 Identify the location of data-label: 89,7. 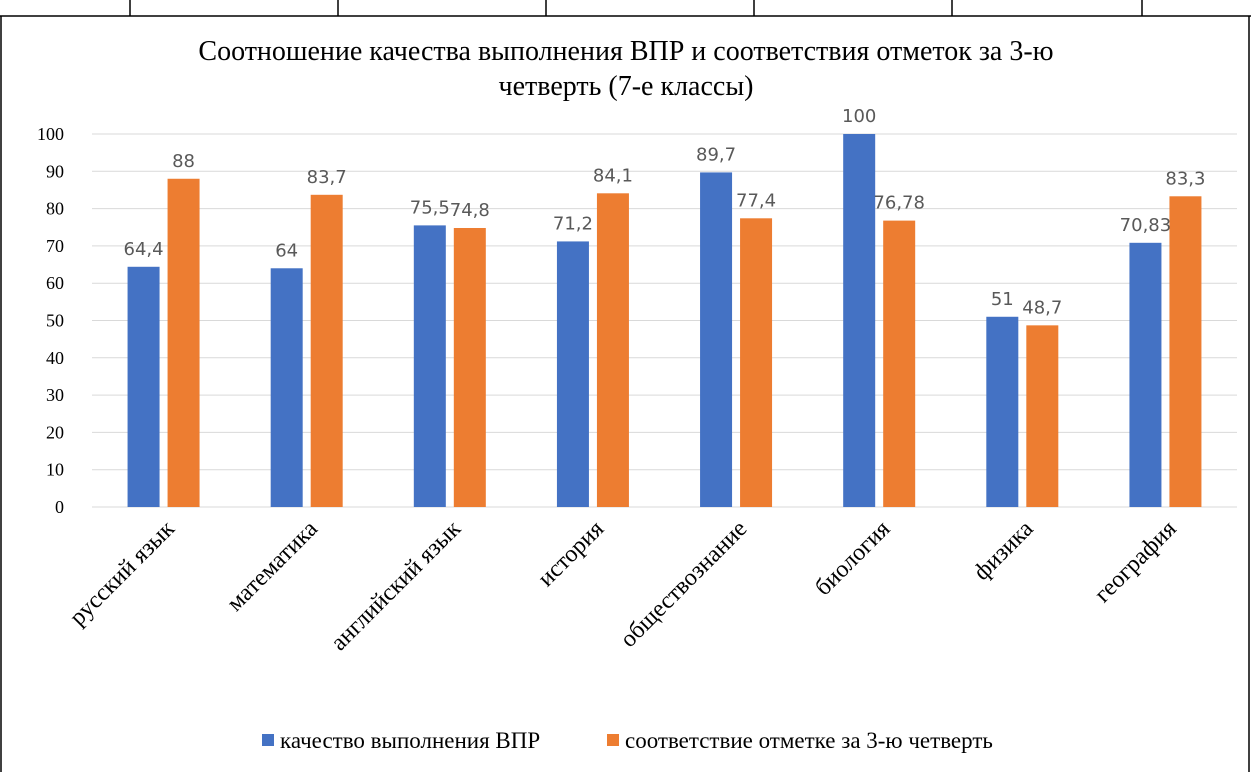
(716, 154).